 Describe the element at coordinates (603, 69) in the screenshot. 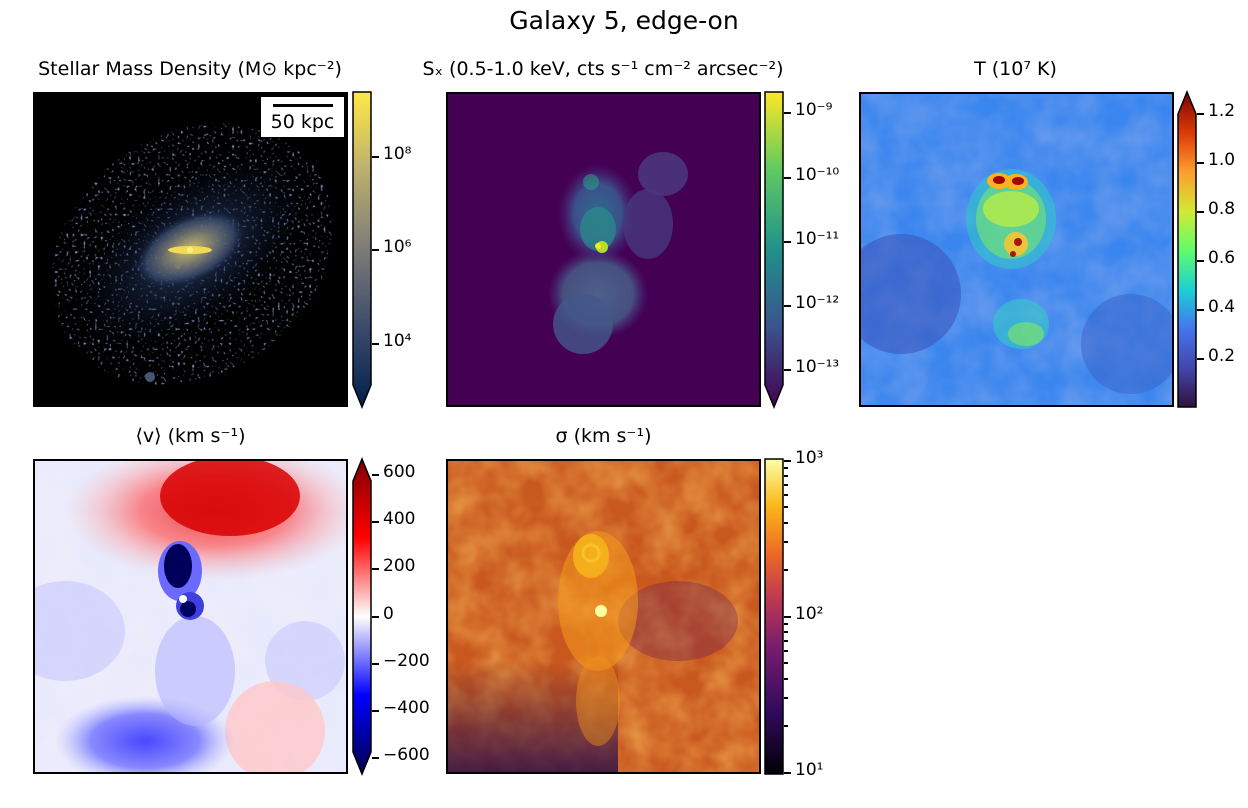

I see `xray-title: Sₓ (0.5-1.0 keV, cts s⁻¹ cm⁻² arcsec⁻²)` at that location.